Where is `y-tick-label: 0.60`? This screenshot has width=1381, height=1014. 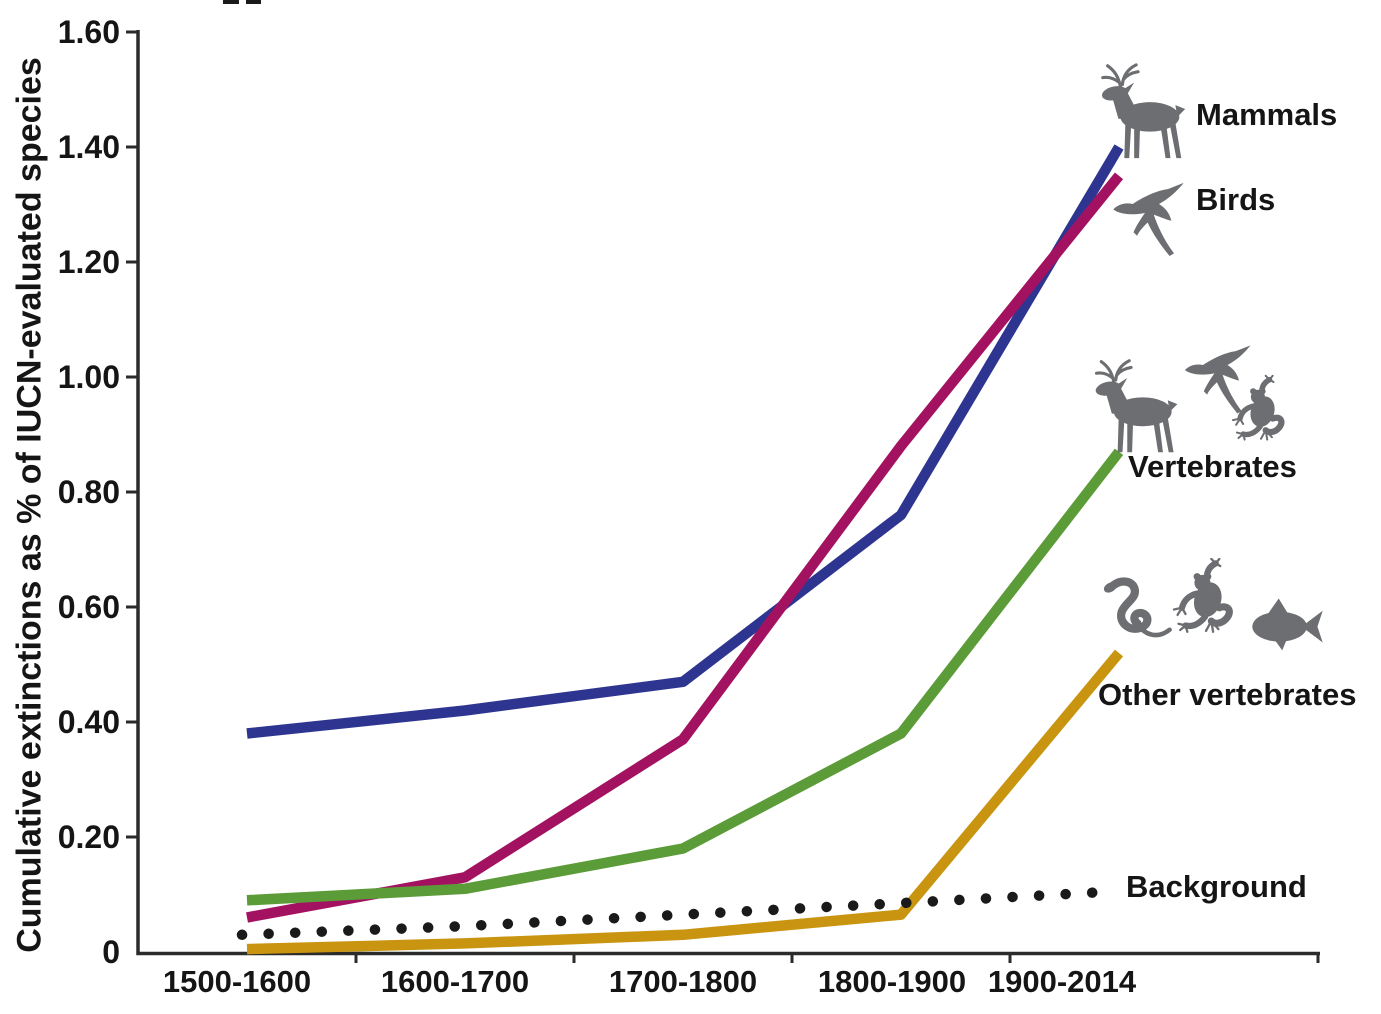
y-tick-label: 0.60 is located at coordinates (88, 607).